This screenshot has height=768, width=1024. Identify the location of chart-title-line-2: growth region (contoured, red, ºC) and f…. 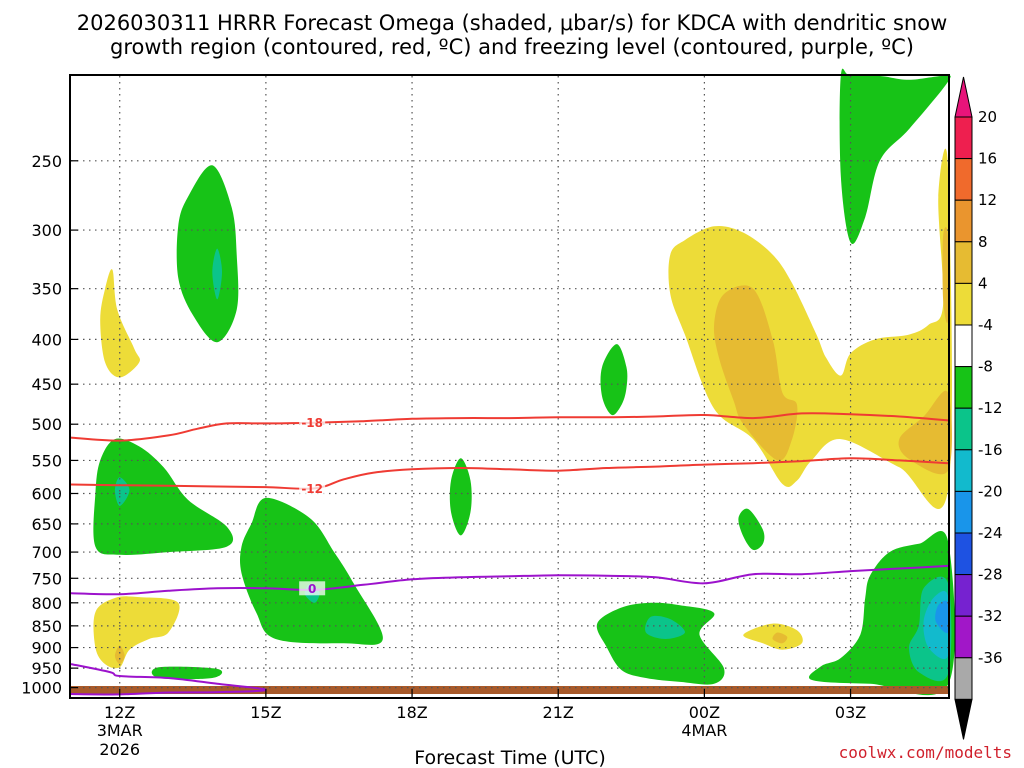
(512, 47).